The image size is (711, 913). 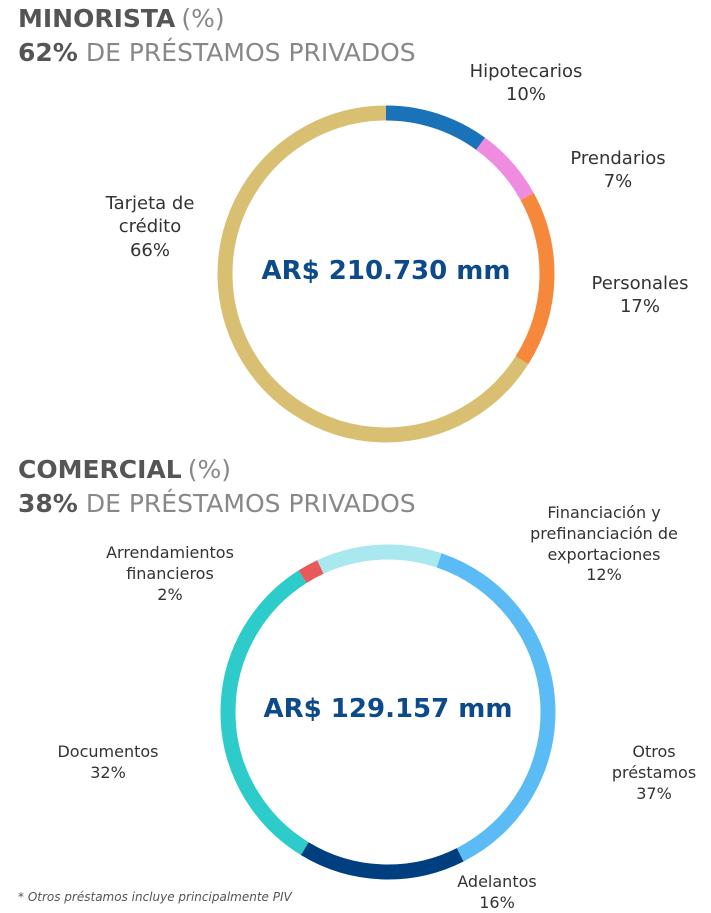 I want to click on value-label: 66%, so click(x=149, y=250).